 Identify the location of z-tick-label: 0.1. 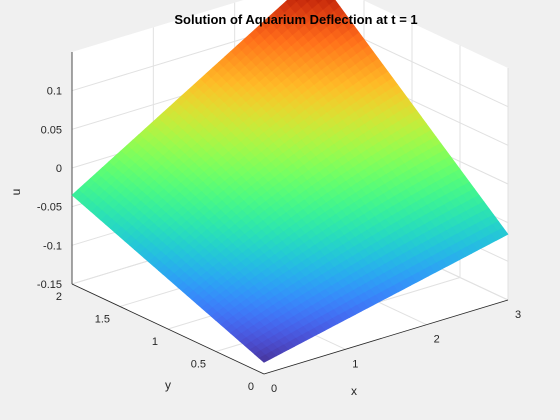
(54, 92).